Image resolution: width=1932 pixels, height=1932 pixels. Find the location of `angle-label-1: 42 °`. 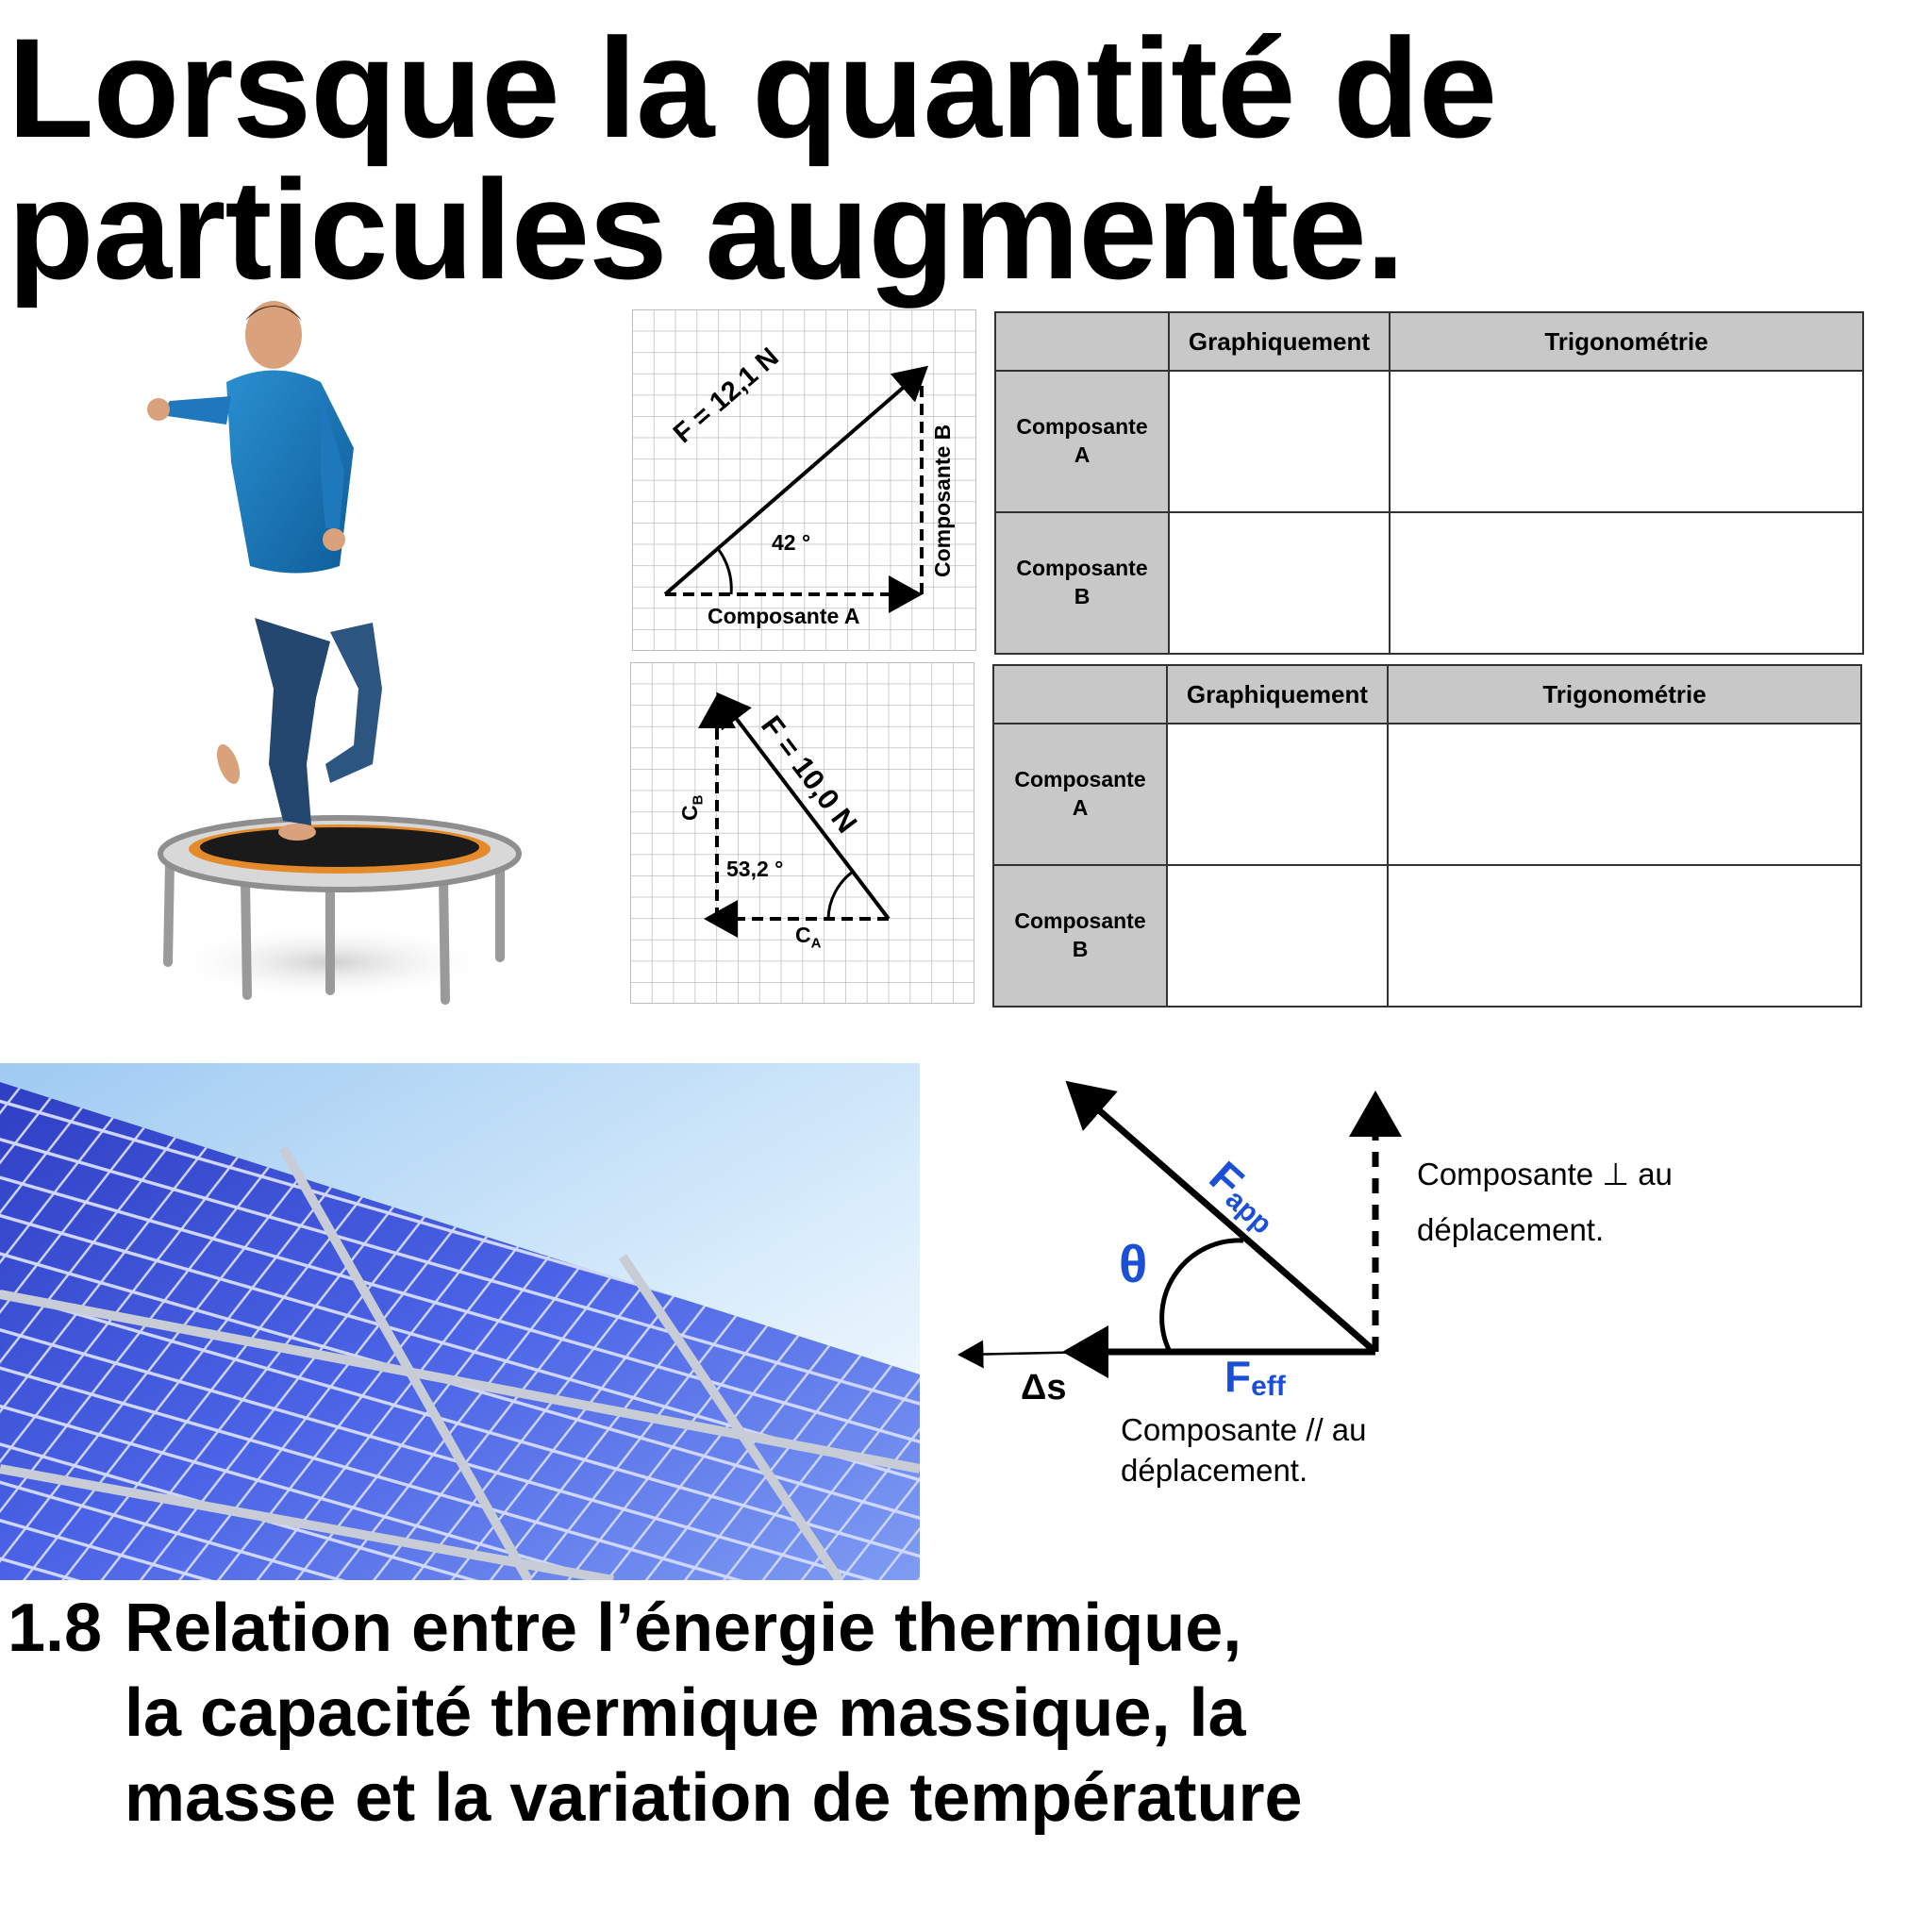

angle-label-1: 42 ° is located at coordinates (791, 542).